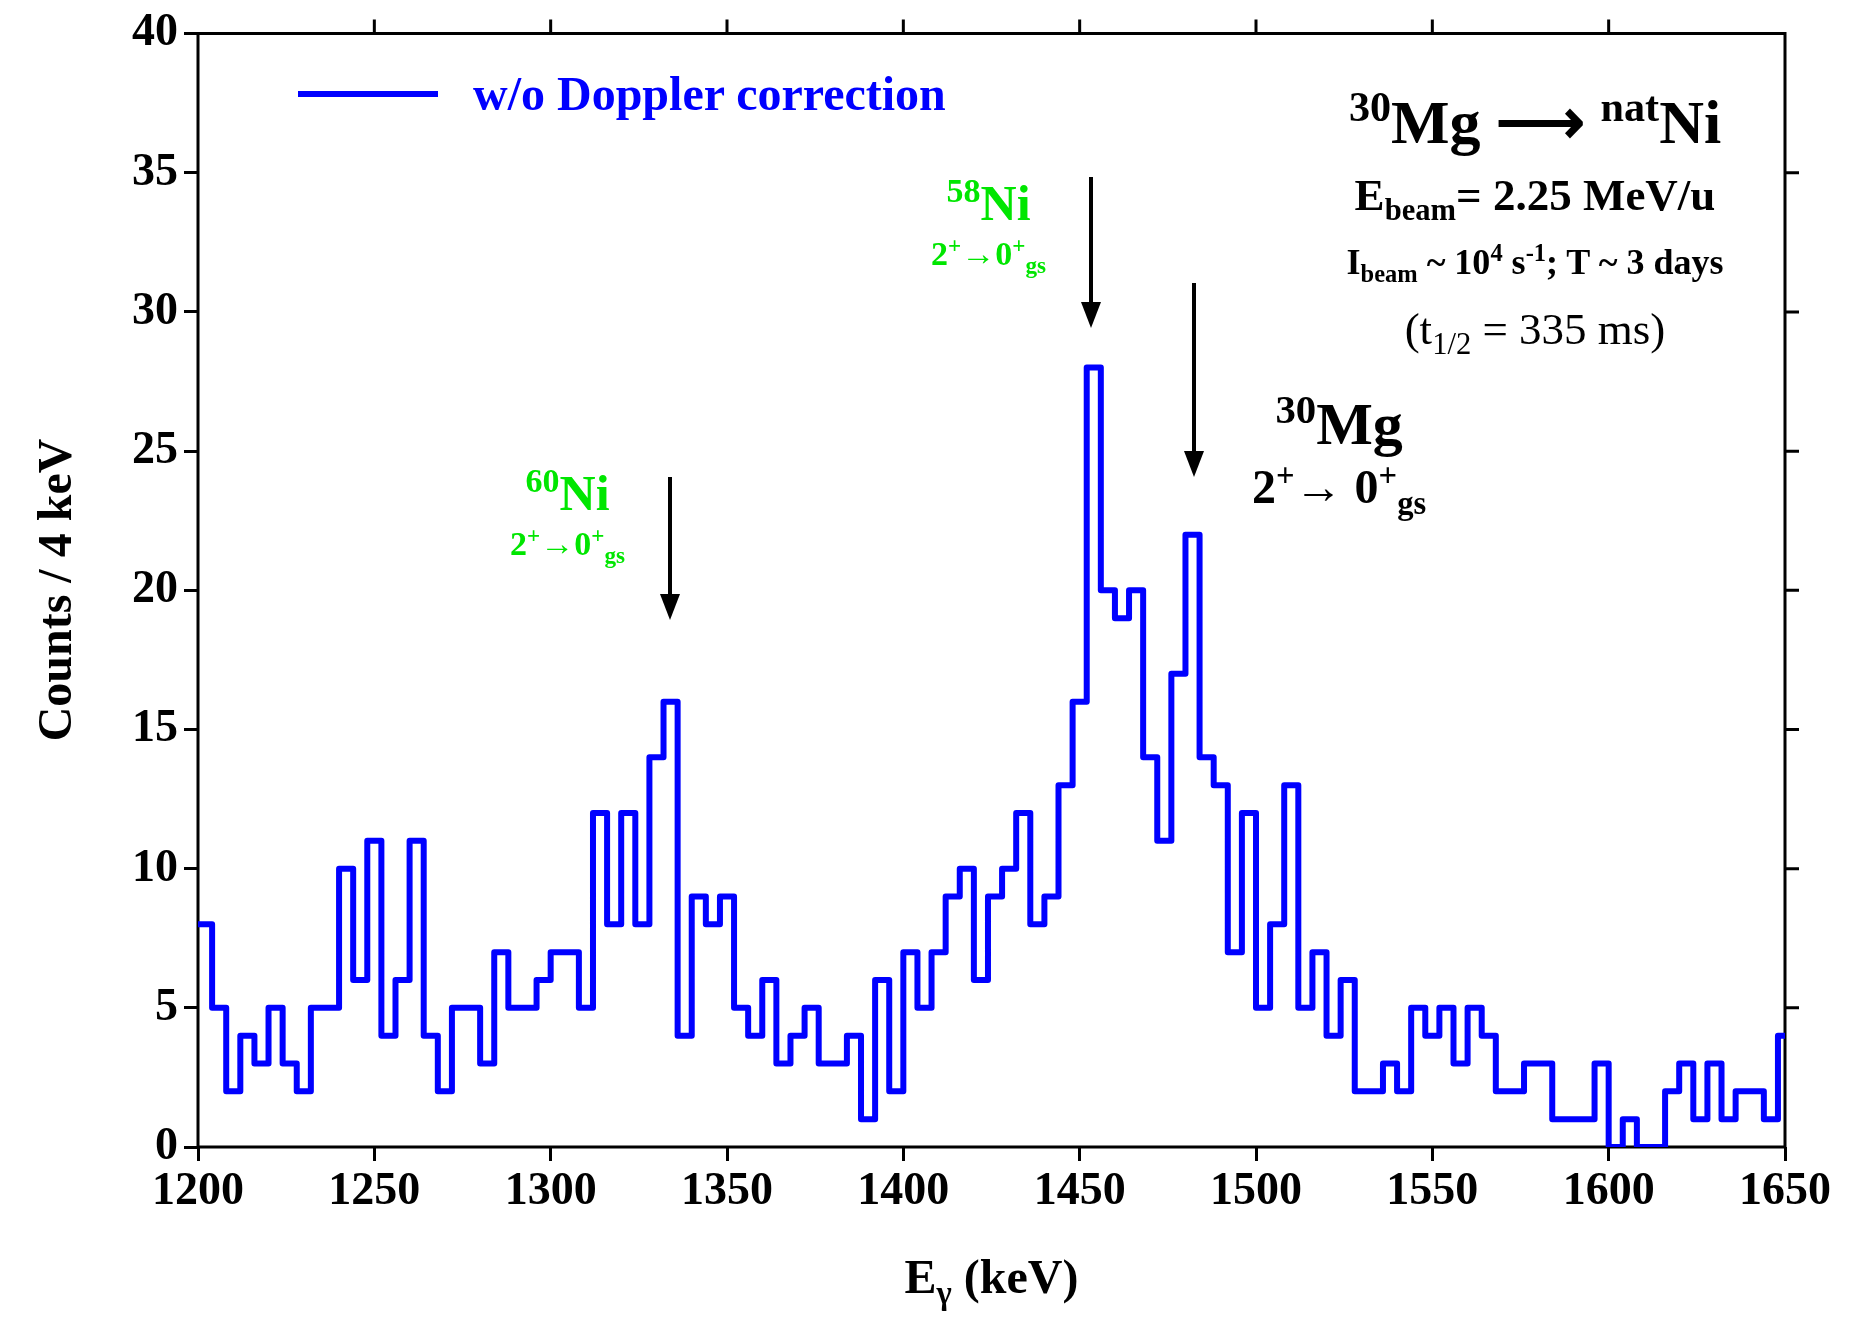 This screenshot has width=1870, height=1317. Describe the element at coordinates (155, 30) in the screenshot. I see `y-tick-label: 40` at that location.